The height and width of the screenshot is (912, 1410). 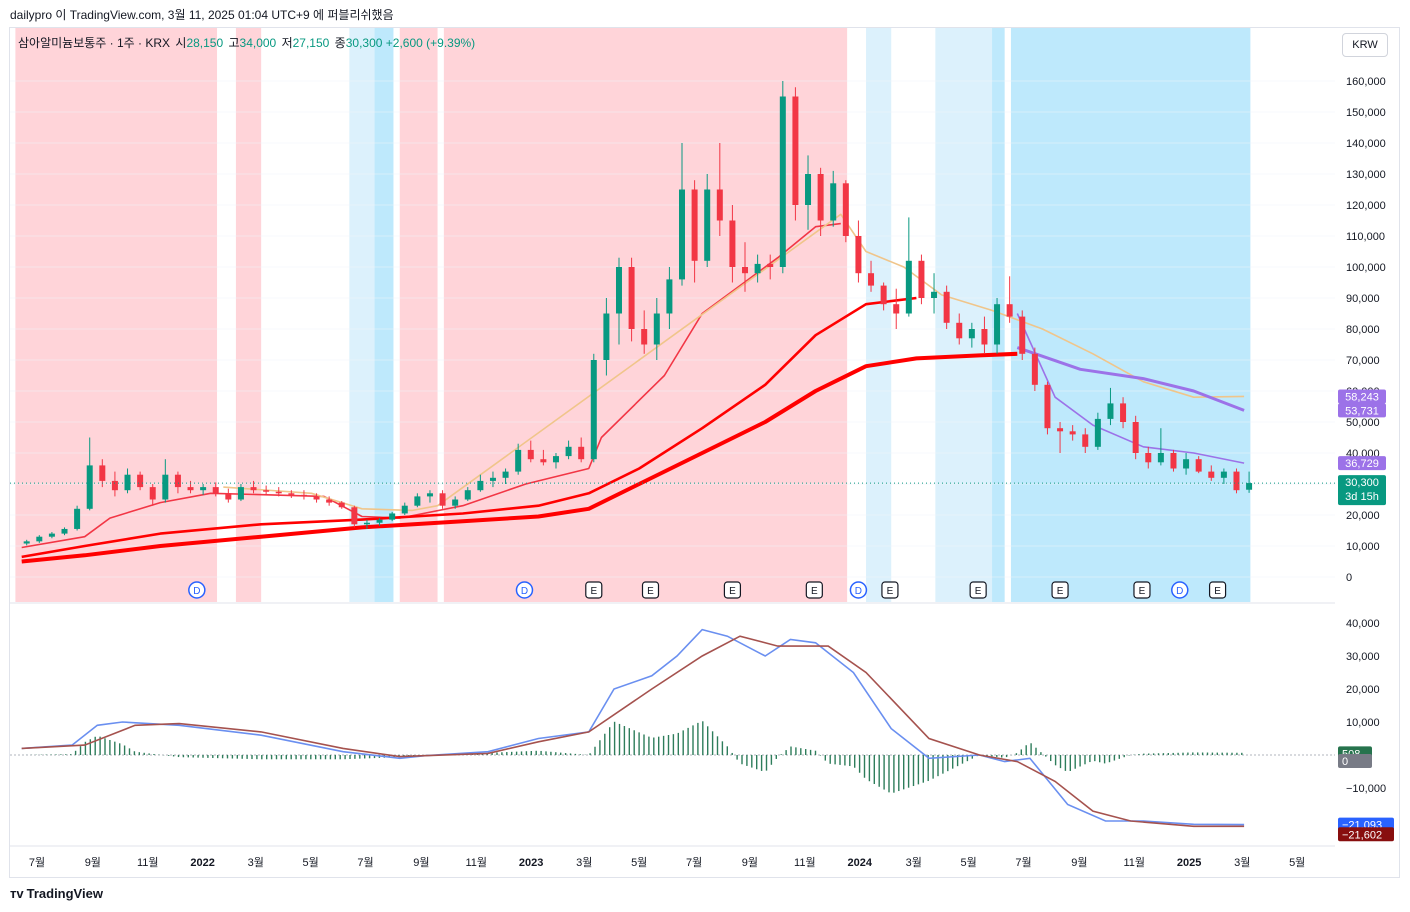 What do you see at coordinates (287, 43) in the screenshot?
I see `legend-low-label: 저` at bounding box center [287, 43].